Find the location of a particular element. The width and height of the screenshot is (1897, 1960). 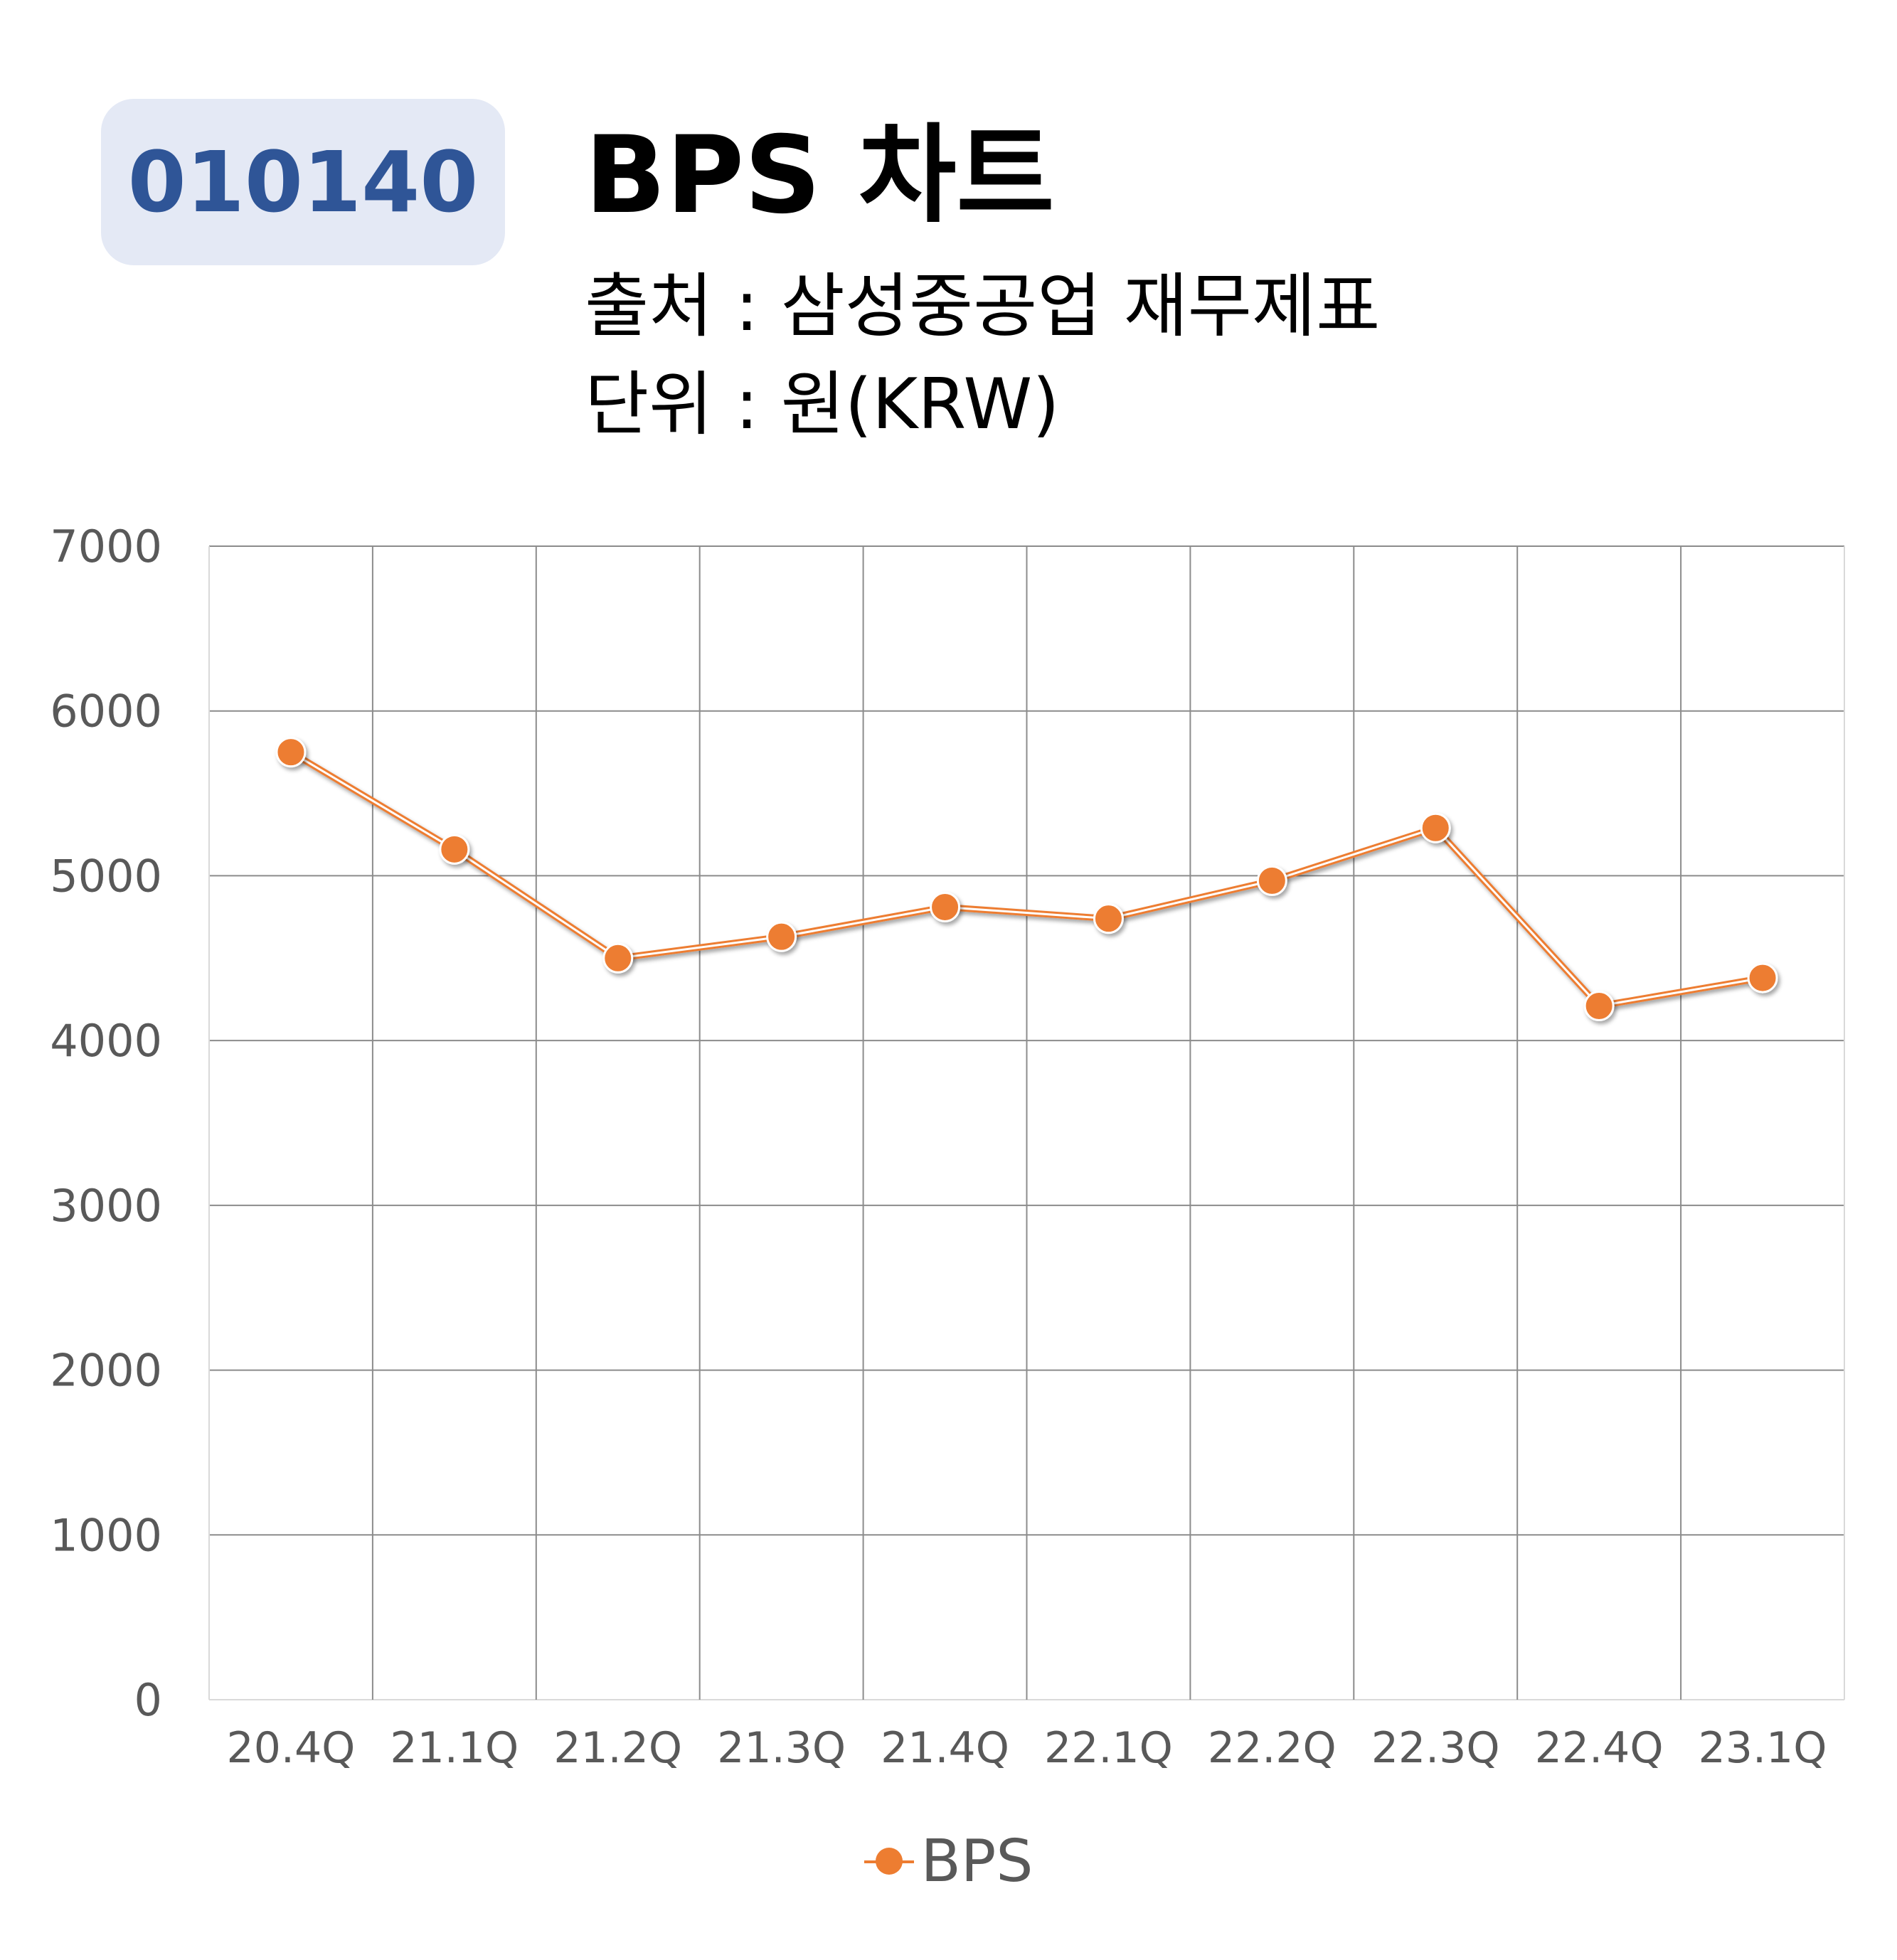

stock-code-badge: 010140 is located at coordinates (303, 182).